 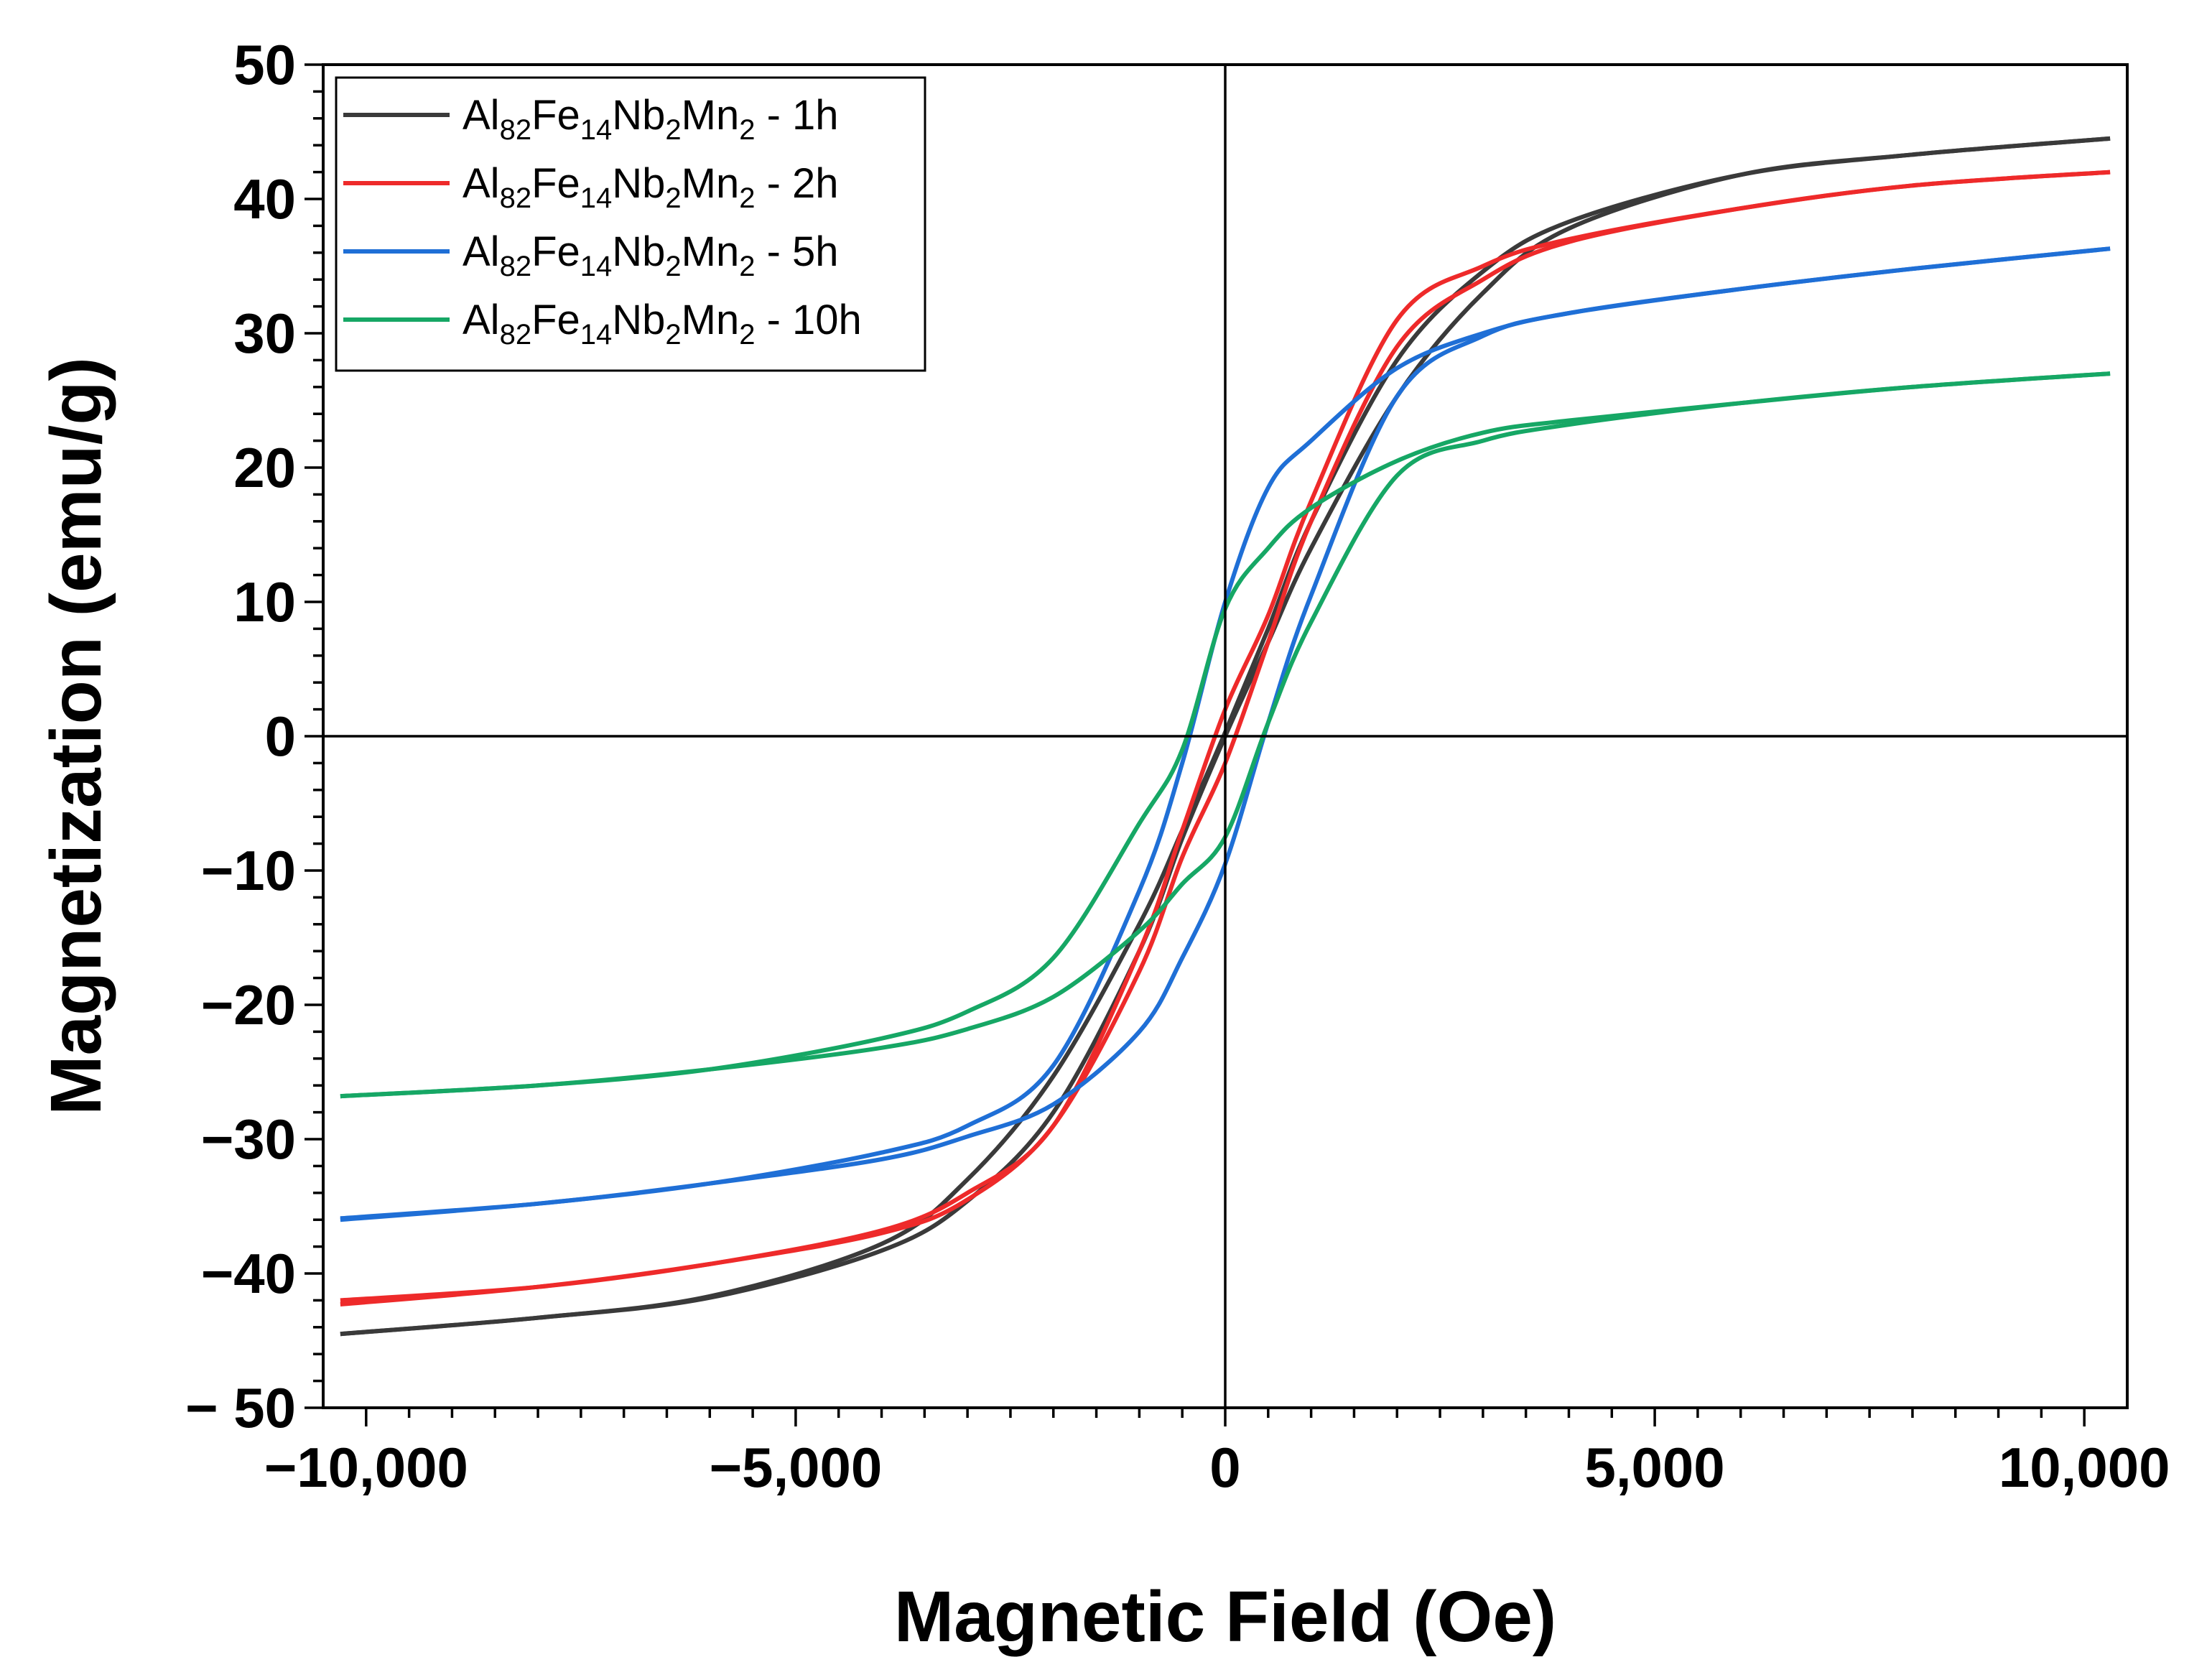 I want to click on y-tick-label: − 50, so click(x=240, y=1407).